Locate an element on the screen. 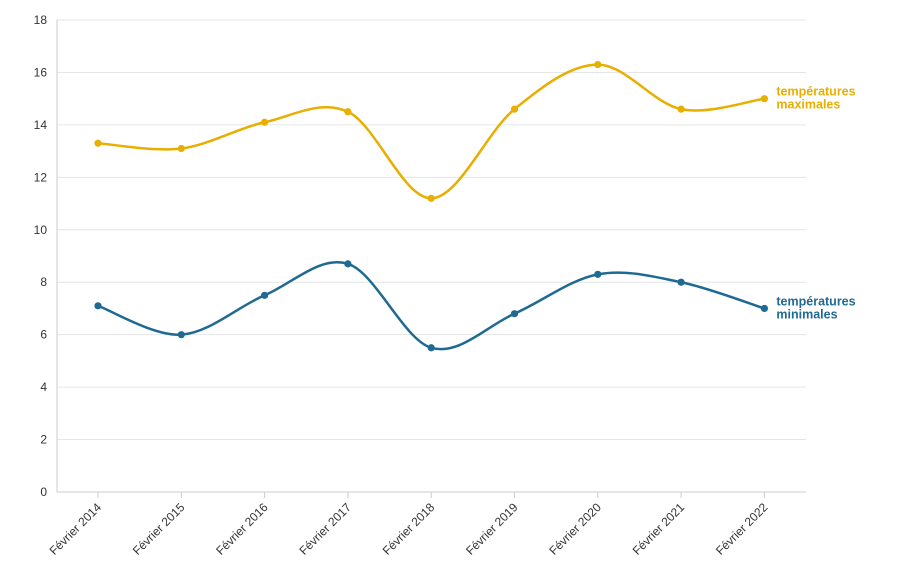 This screenshot has height=575, width=911. y-tick-label: 18 is located at coordinates (41, 20).